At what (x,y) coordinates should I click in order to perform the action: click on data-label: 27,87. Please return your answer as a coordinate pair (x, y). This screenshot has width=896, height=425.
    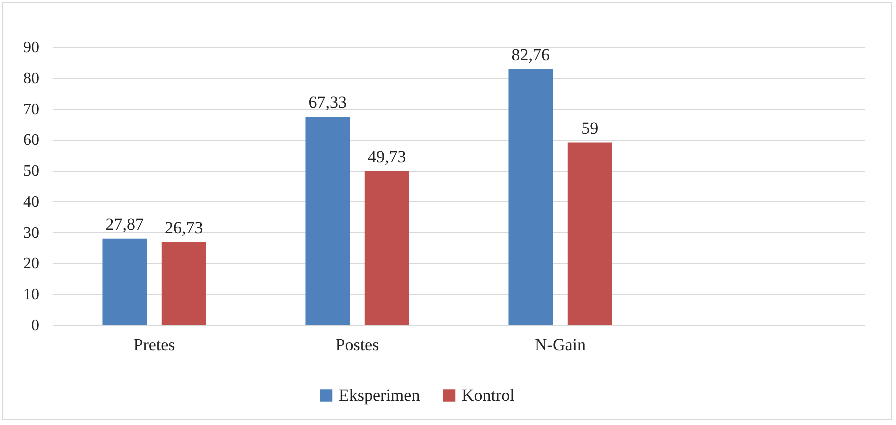
    Looking at the image, I should click on (125, 224).